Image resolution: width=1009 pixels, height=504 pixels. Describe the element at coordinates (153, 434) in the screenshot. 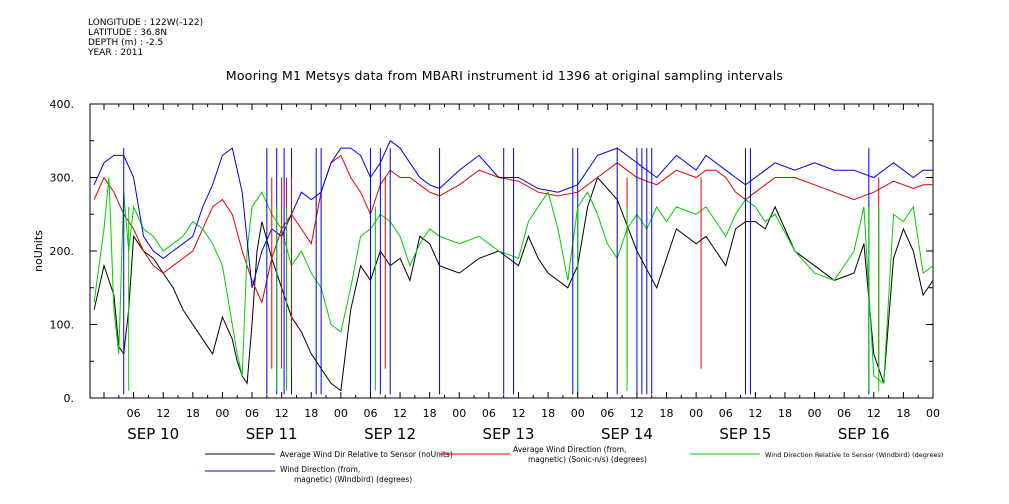

I see `x-day-label: SEP 10` at that location.